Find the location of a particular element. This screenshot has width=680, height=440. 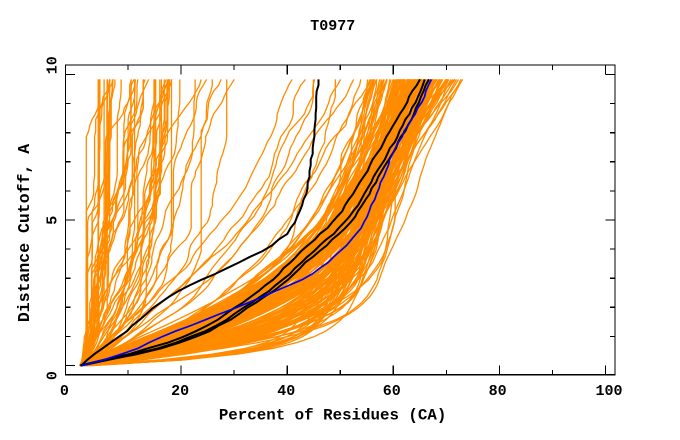

svg-text: 5 is located at coordinates (53, 220).